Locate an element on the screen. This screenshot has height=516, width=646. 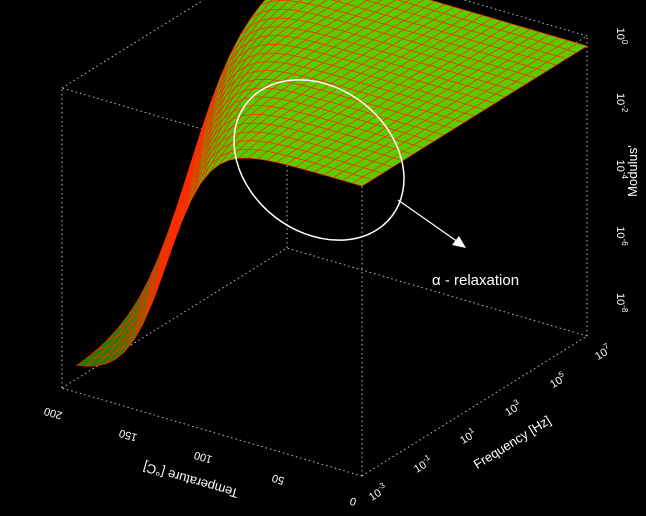
y-tick-label: 10⁻¹ is located at coordinates (422, 463).